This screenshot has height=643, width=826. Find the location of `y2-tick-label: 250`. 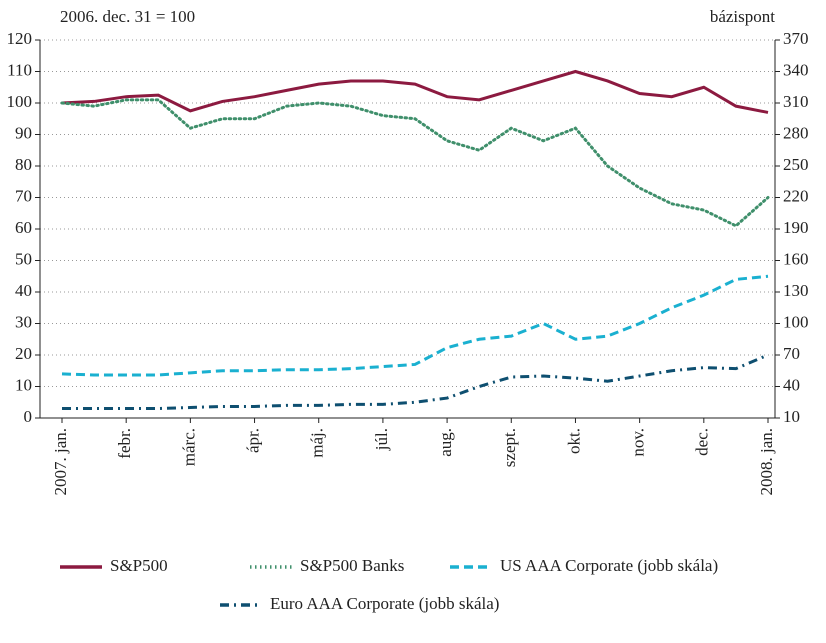

y2-tick-label: 250 is located at coordinates (796, 164).